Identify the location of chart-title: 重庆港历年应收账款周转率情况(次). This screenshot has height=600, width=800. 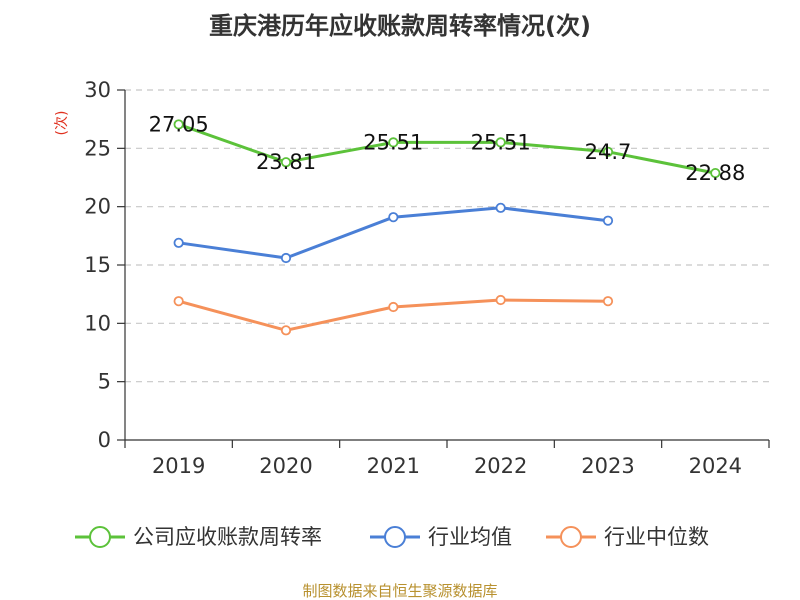
(400, 26).